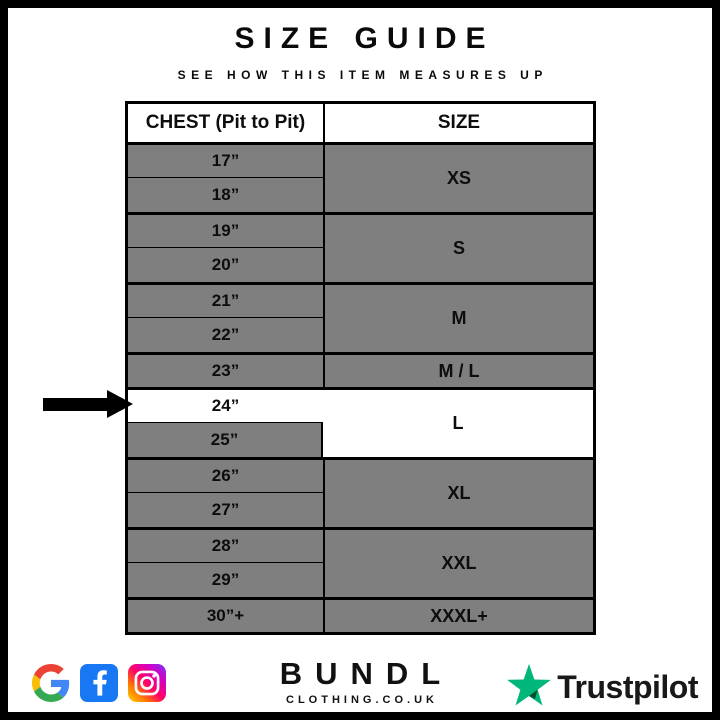  I want to click on size-cell: S, so click(458, 247).